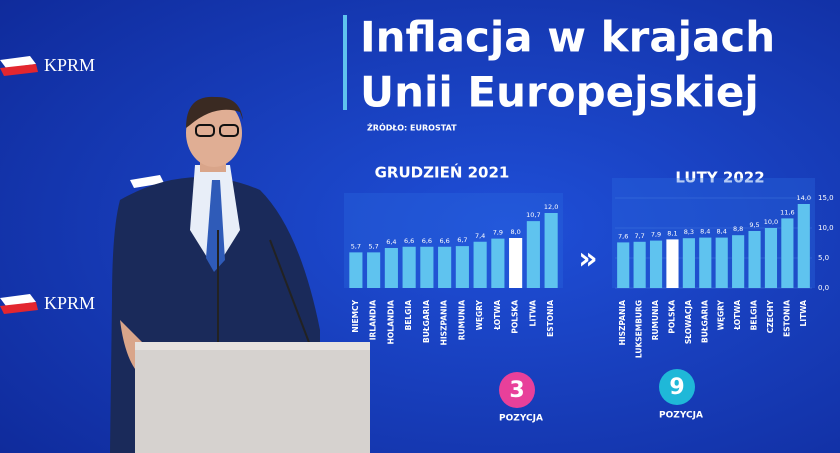  I want to click on value-label: 14,0, so click(804, 198).